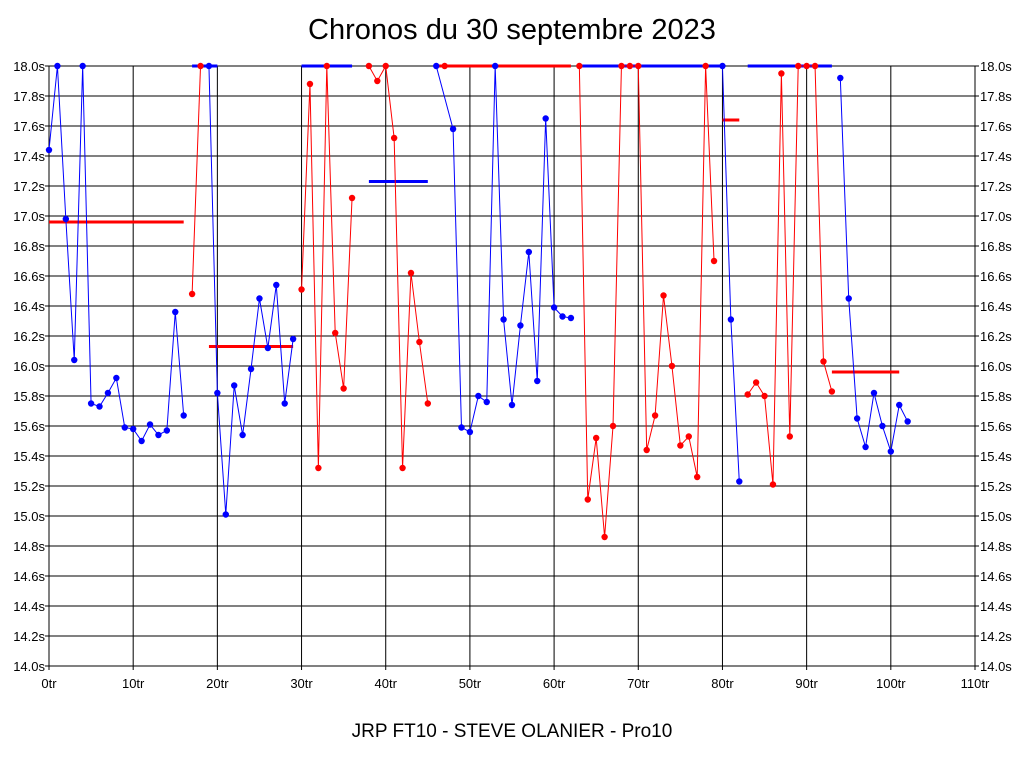  What do you see at coordinates (29, 666) in the screenshot?
I see `y-tick-label-left: 14.0s` at bounding box center [29, 666].